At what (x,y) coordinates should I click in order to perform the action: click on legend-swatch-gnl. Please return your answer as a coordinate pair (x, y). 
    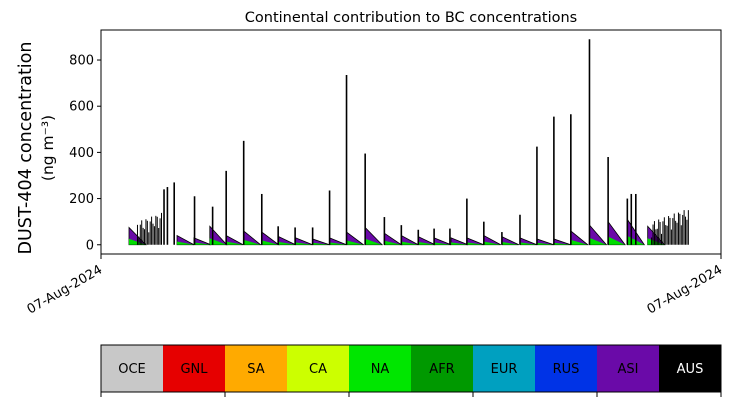
    Looking at the image, I should click on (194, 368).